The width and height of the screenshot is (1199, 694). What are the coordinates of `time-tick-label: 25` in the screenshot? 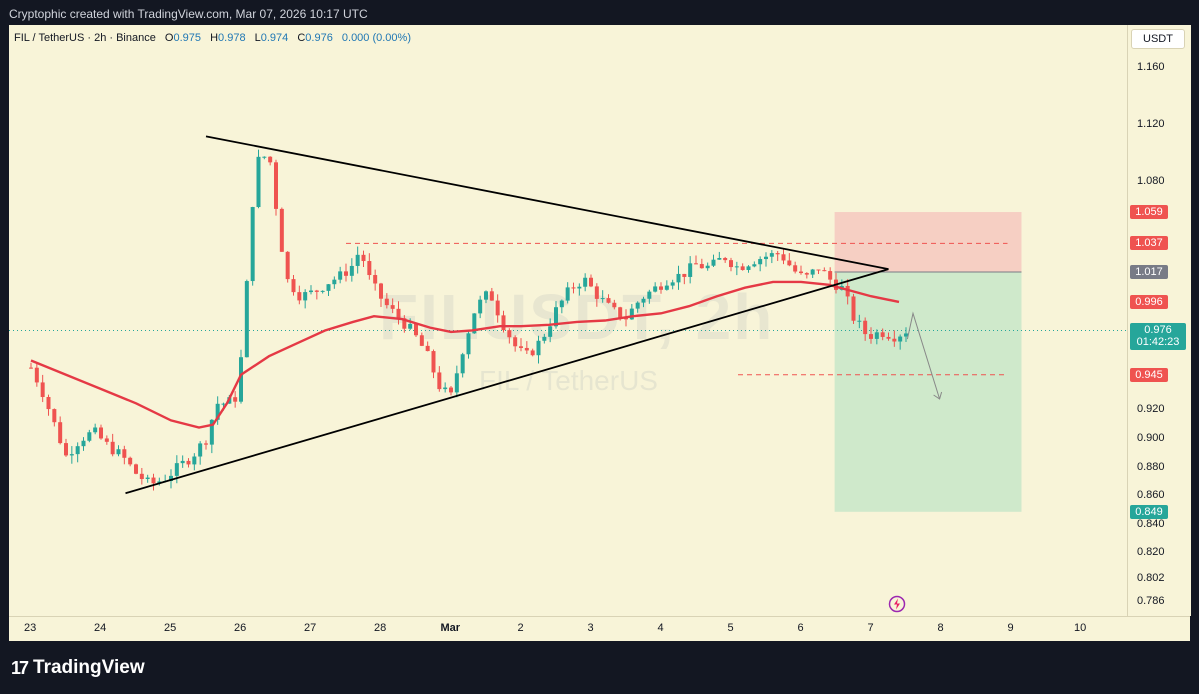 It's located at (170, 628).